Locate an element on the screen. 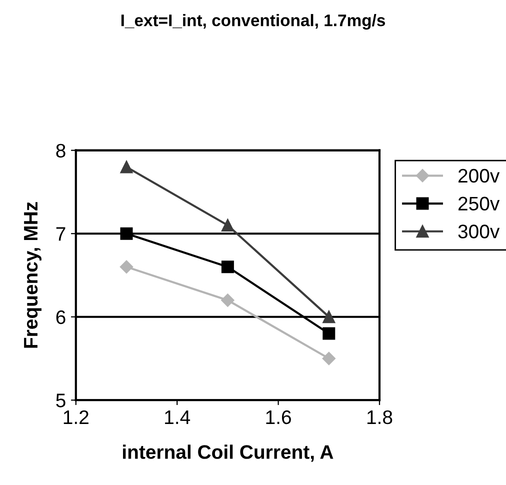  y-tick-label: 5 is located at coordinates (61, 401).